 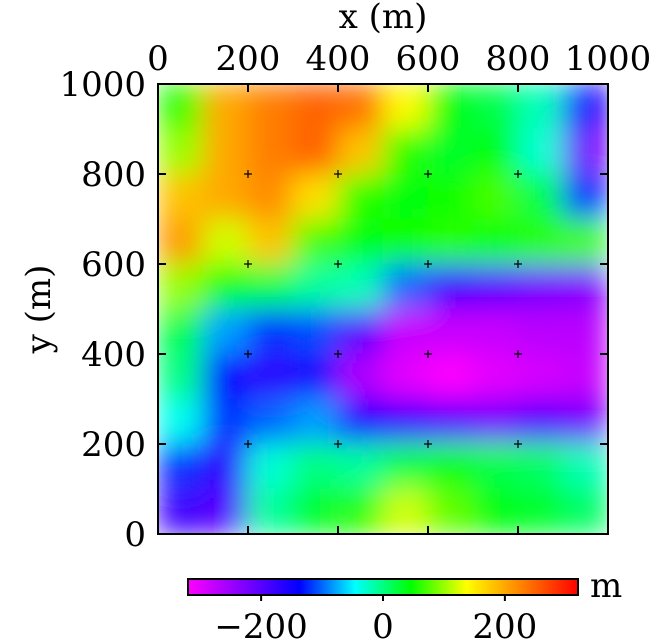 I want to click on colorbar-tick-label: 200, so click(x=504, y=623).